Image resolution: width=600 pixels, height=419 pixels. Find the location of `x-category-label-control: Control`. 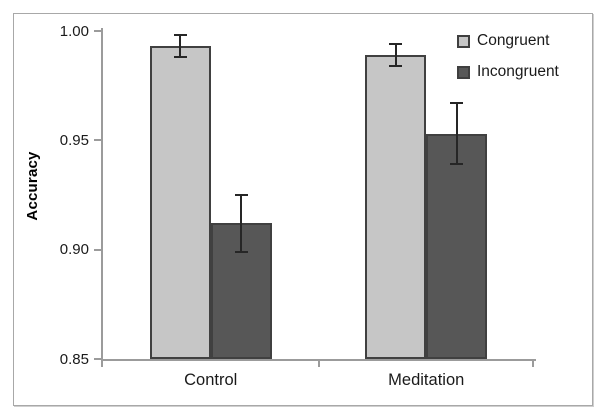

x-category-label-control: Control is located at coordinates (211, 380).